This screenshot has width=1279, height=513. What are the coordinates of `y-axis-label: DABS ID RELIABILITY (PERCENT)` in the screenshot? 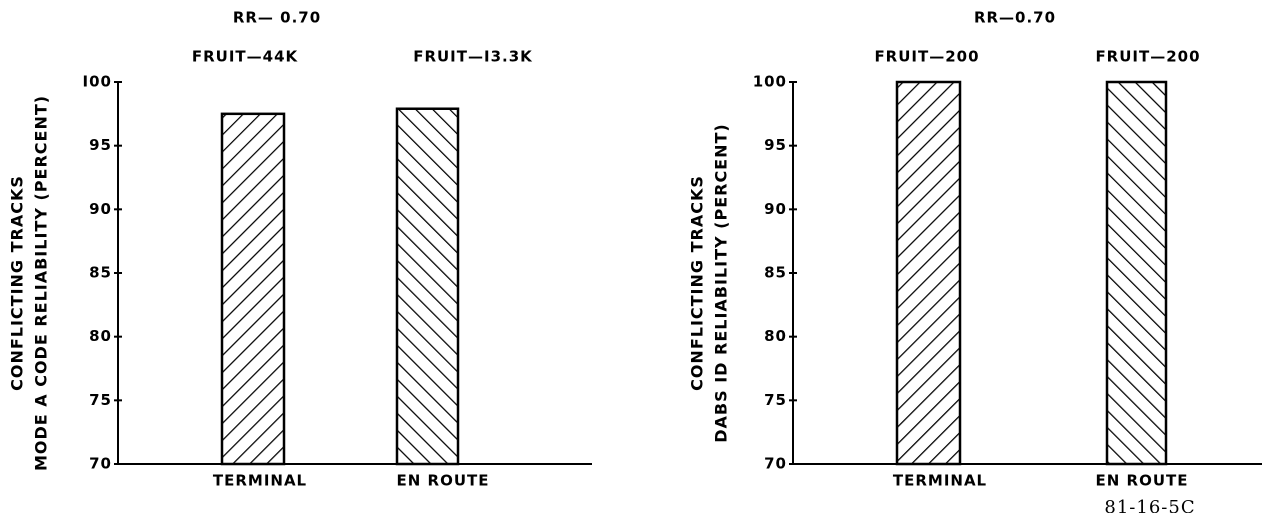 It's located at (721, 282).